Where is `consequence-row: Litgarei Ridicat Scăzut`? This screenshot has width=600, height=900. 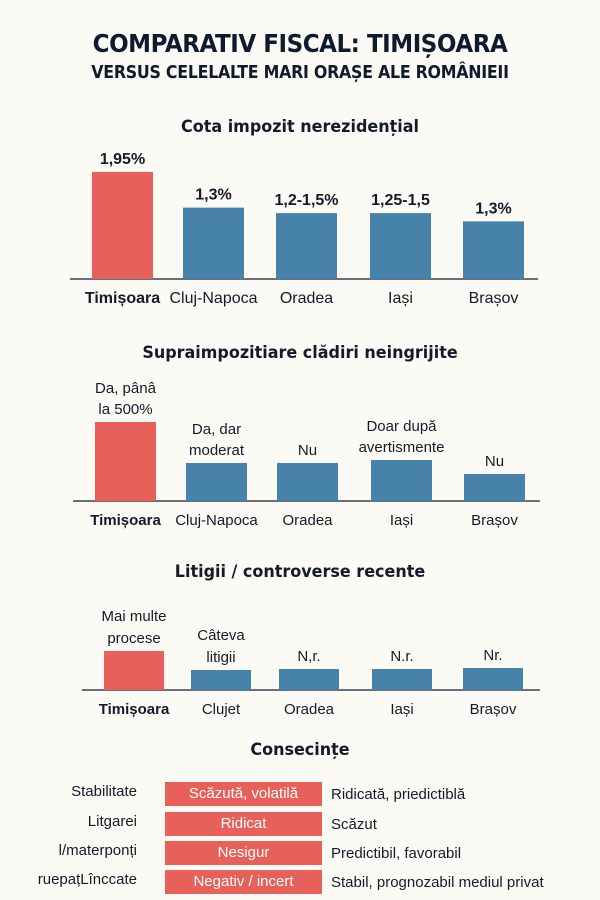
consequence-row: Litgarei Ridicat Scăzut is located at coordinates (300, 825).